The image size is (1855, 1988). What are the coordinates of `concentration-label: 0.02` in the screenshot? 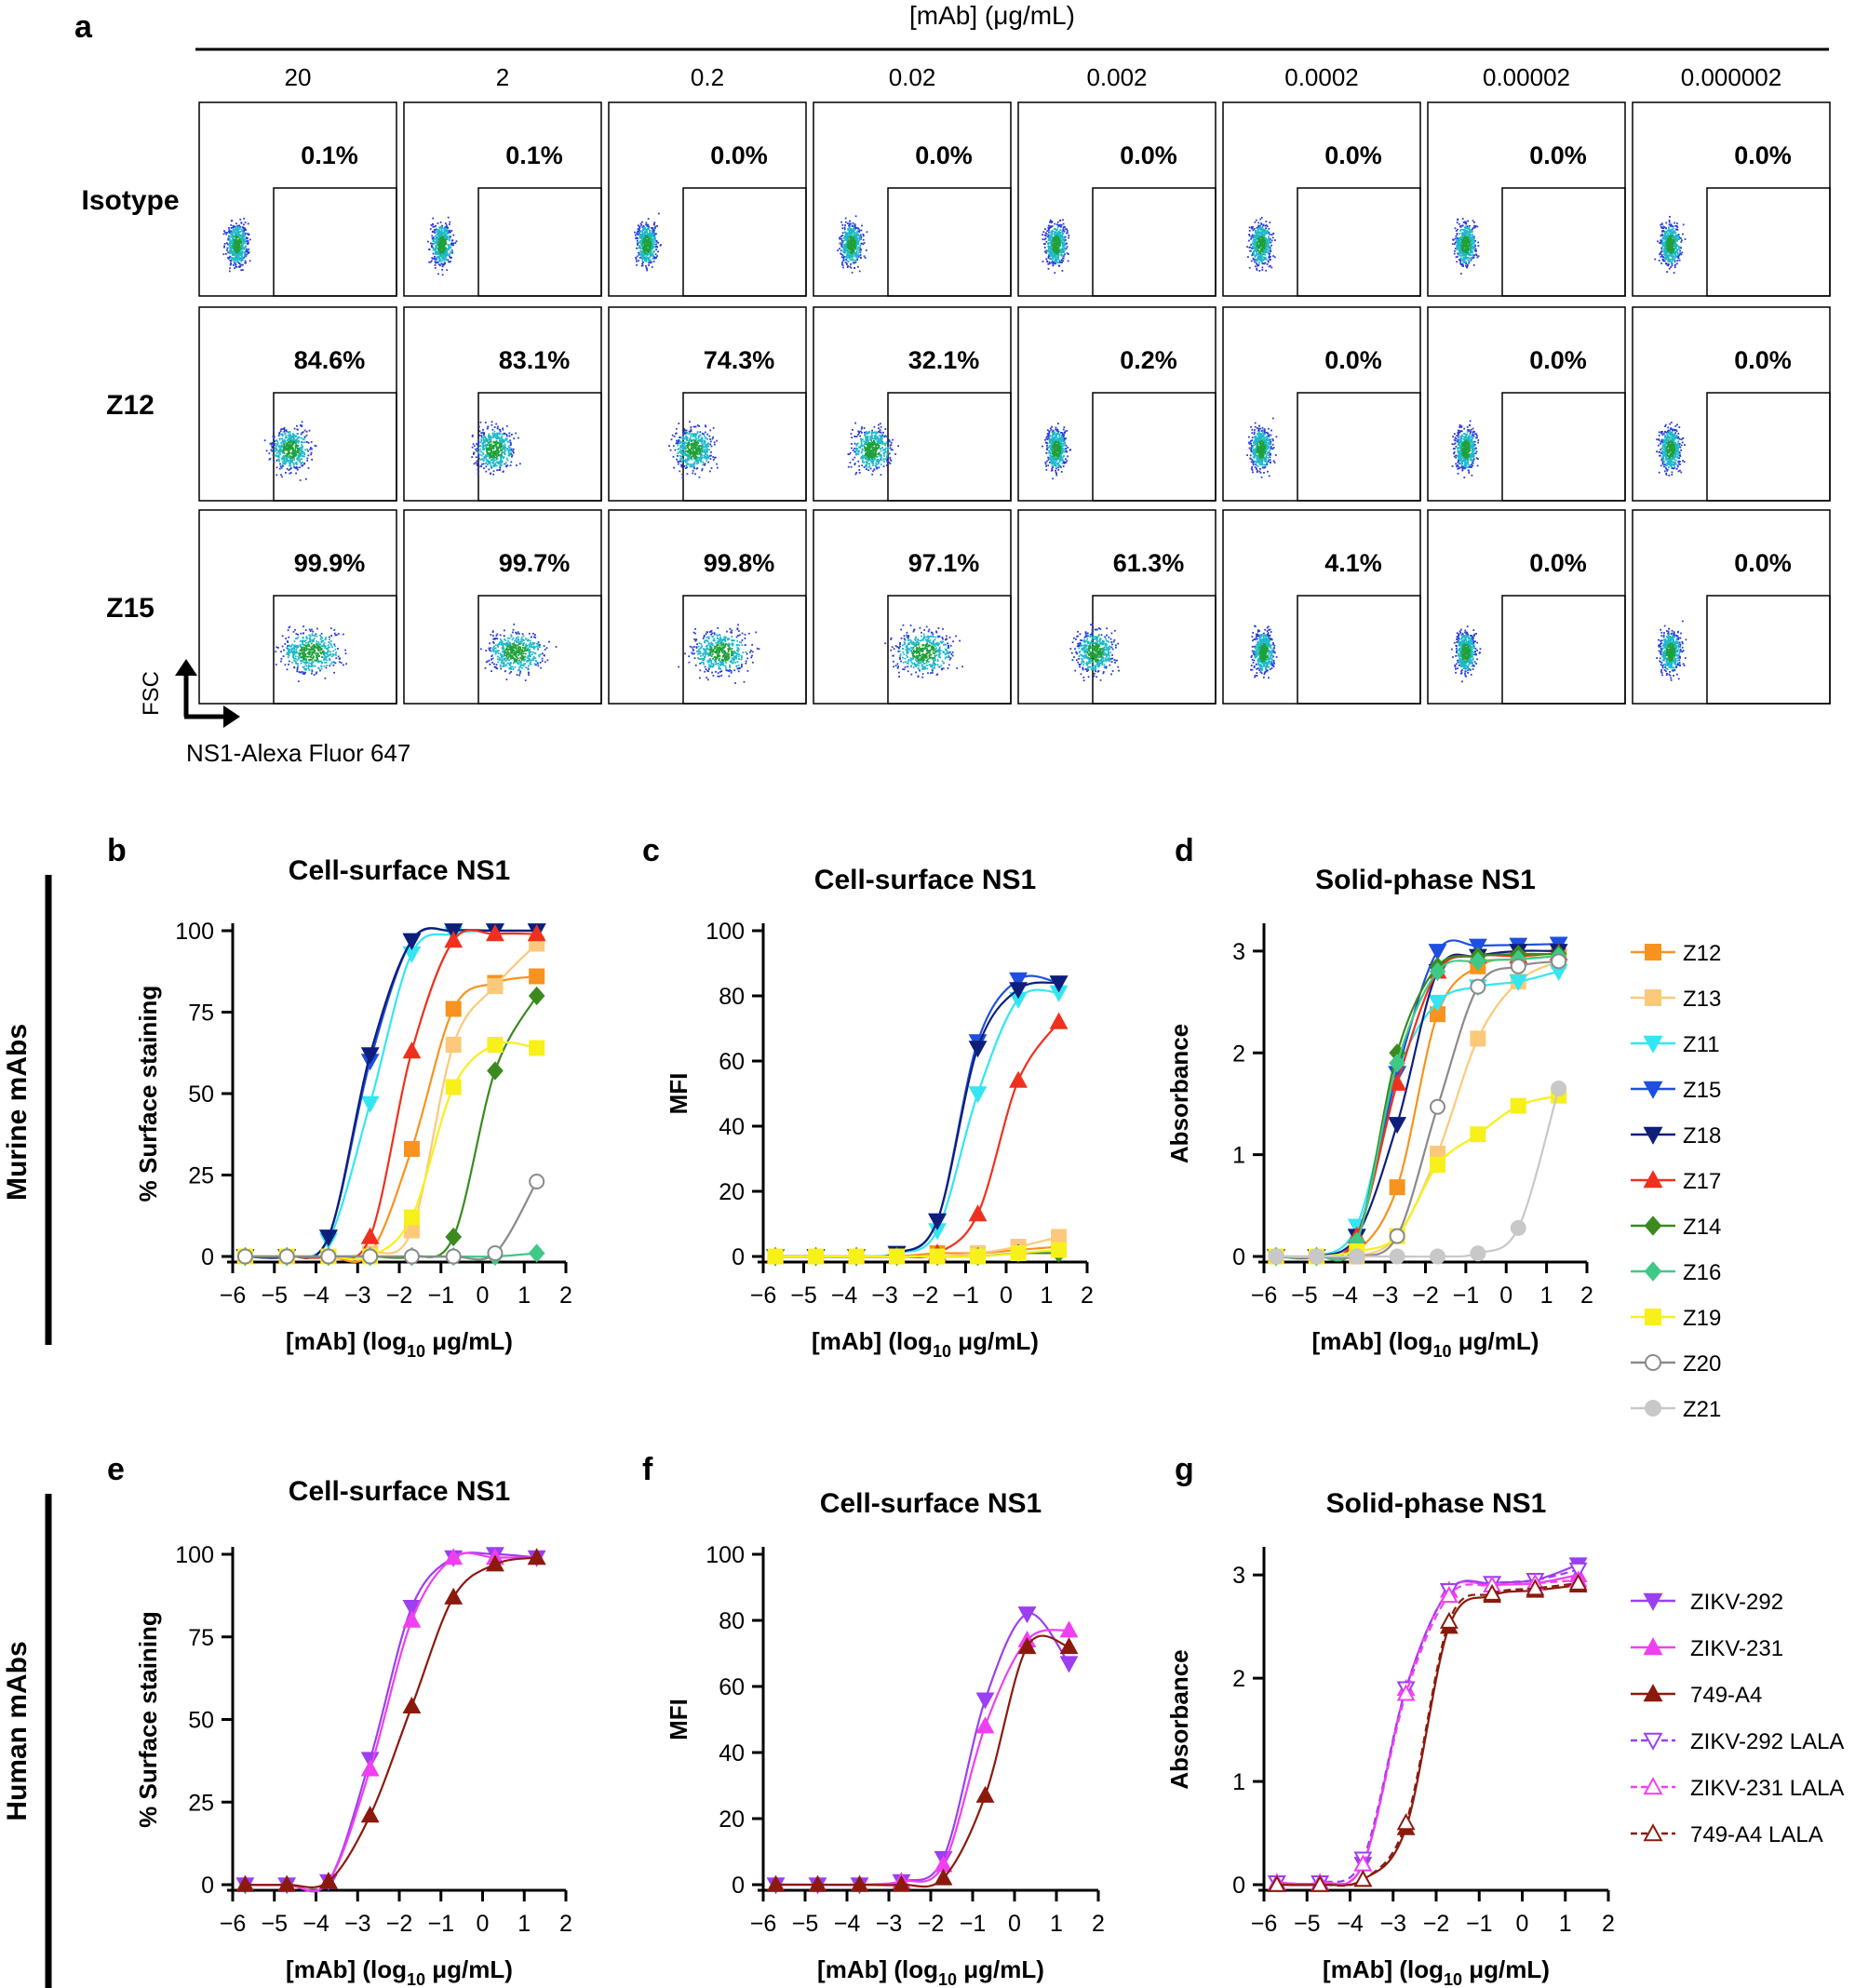 It's located at (912, 77).